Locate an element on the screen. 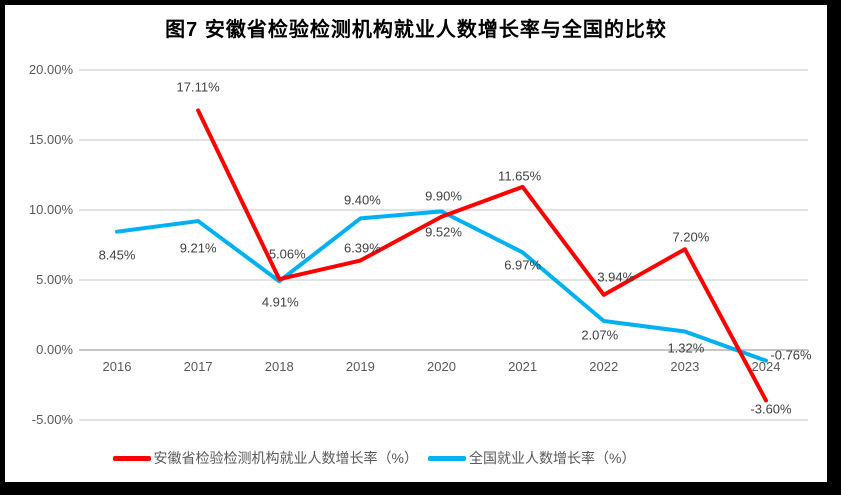 This screenshot has width=841, height=495. data-label-national-2022: 2.07% is located at coordinates (600, 335).